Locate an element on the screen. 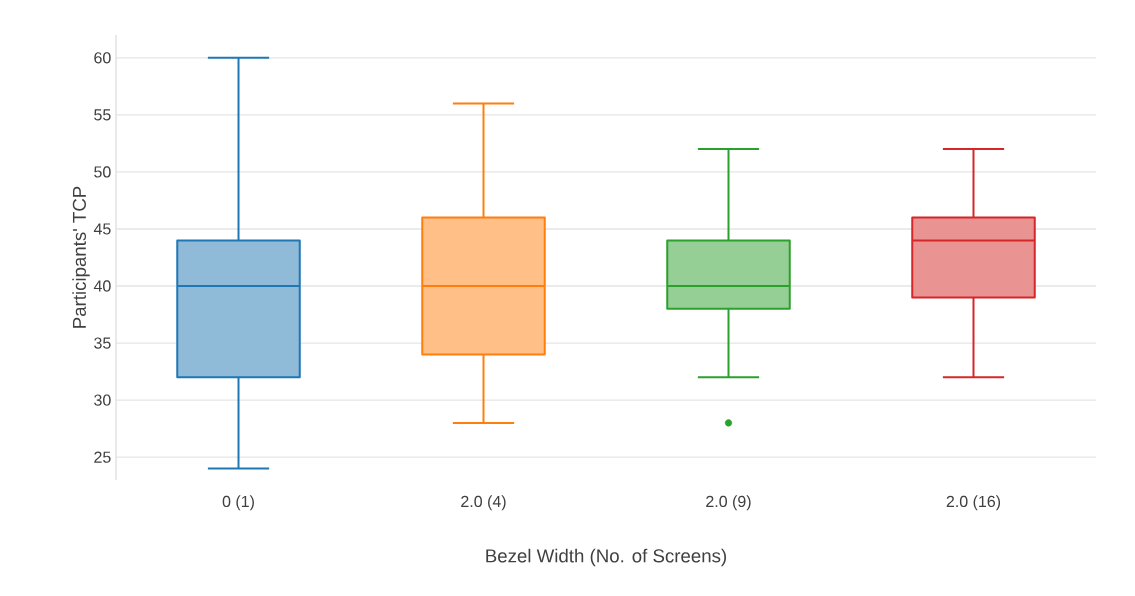 This screenshot has width=1135, height=596. y-tick-label: 25 is located at coordinates (102, 457).